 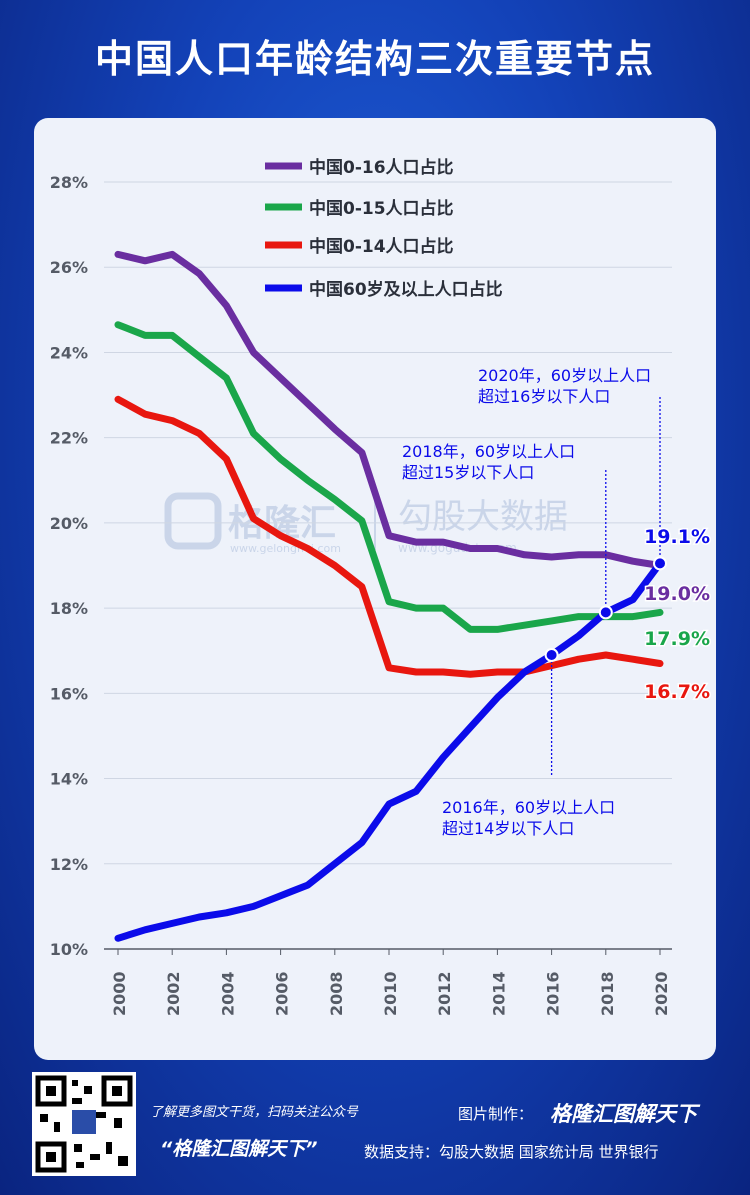 I want to click on qr-code-icon, so click(x=84, y=1124).